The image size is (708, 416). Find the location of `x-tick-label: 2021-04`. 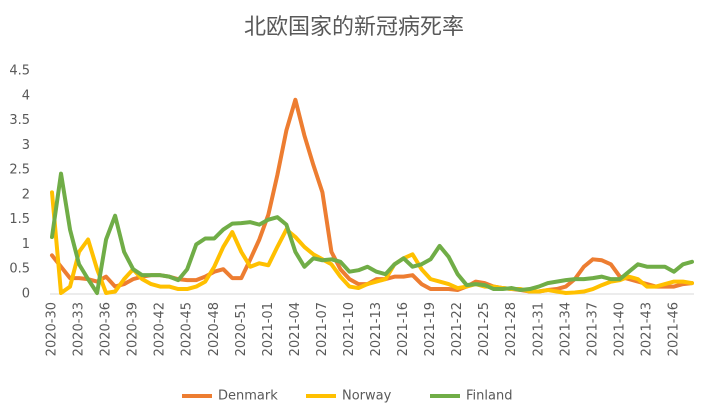

x-tick-label: 2021-04 is located at coordinates (295, 329).